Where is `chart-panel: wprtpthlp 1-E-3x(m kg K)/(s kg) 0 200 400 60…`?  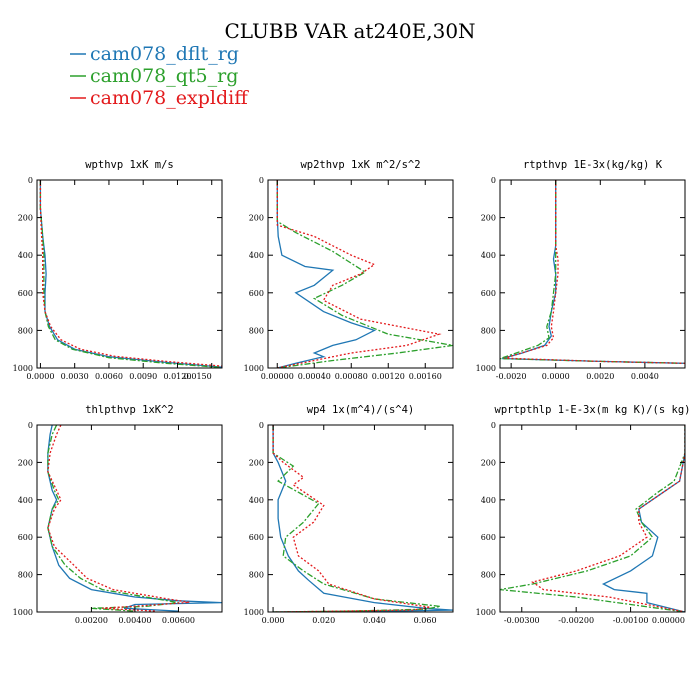 chart-panel: wprtpthlp 1-E-3x(m kg K)/(s kg) 0 200 400 60… is located at coordinates (583, 514).